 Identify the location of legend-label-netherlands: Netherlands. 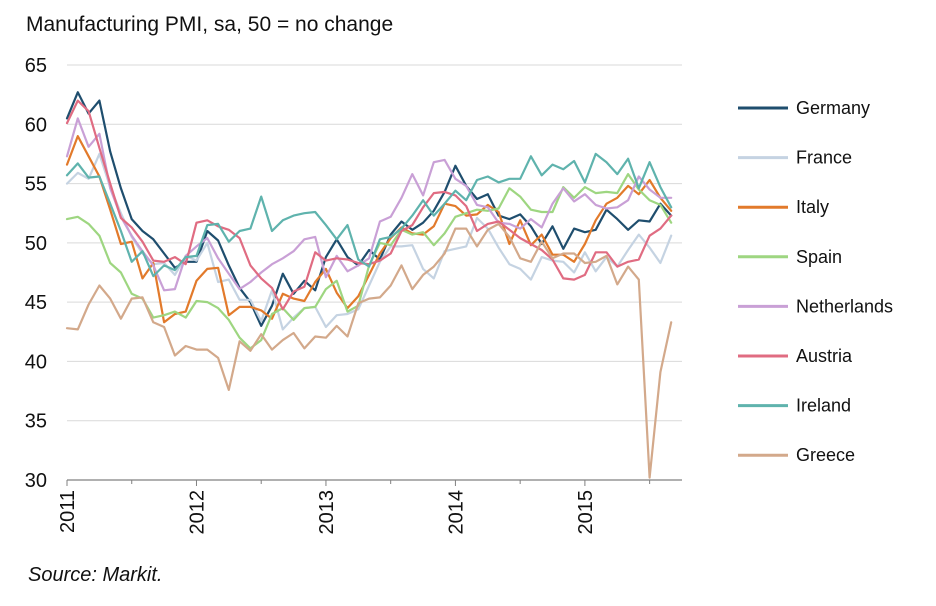
(844, 306).